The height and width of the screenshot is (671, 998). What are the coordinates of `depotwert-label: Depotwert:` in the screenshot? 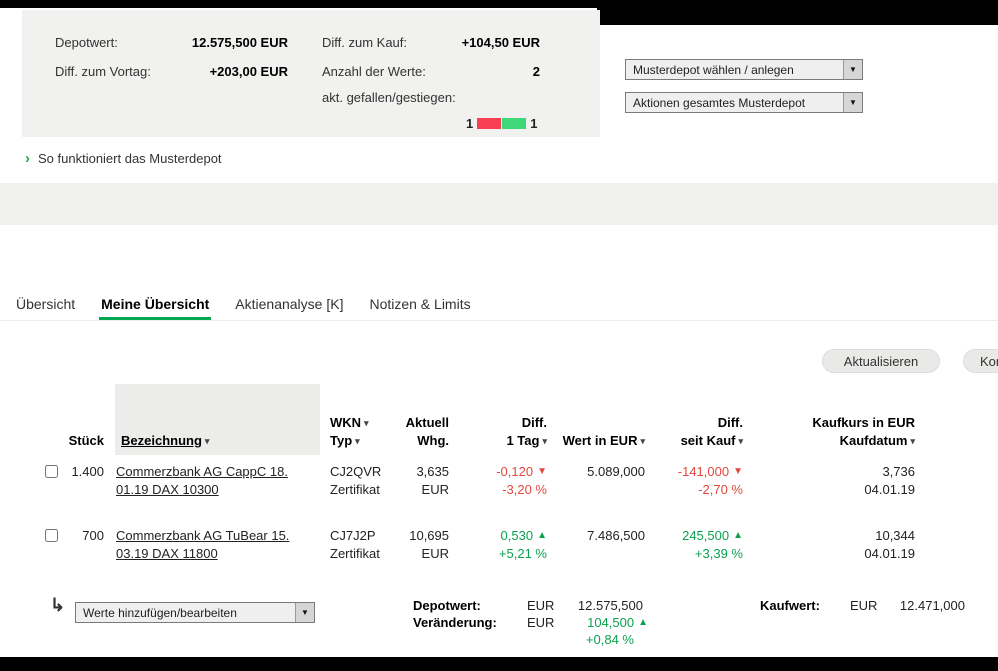 It's located at (86, 42).